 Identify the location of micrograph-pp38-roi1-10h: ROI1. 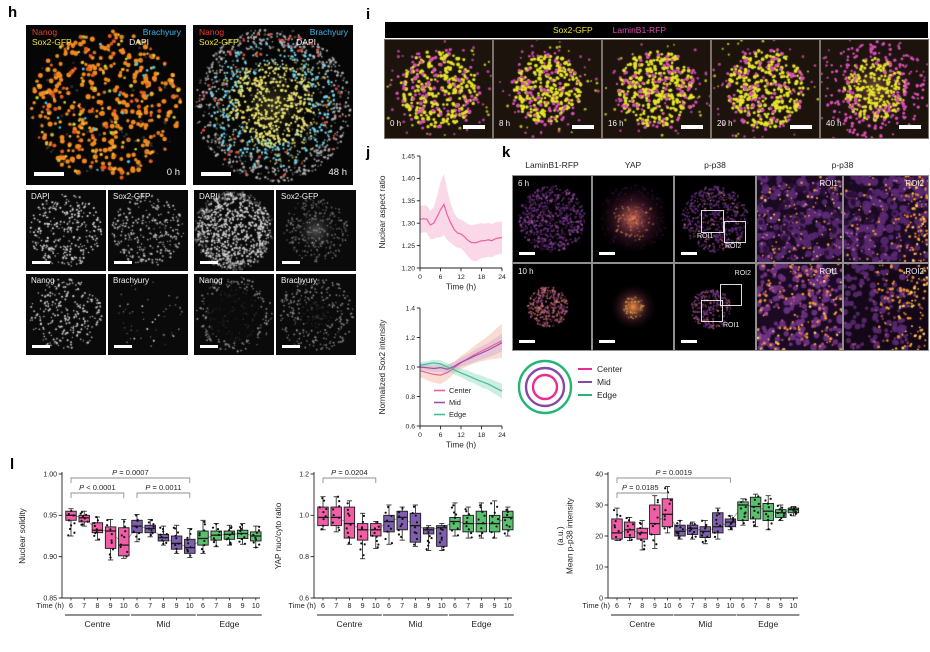
(799, 307).